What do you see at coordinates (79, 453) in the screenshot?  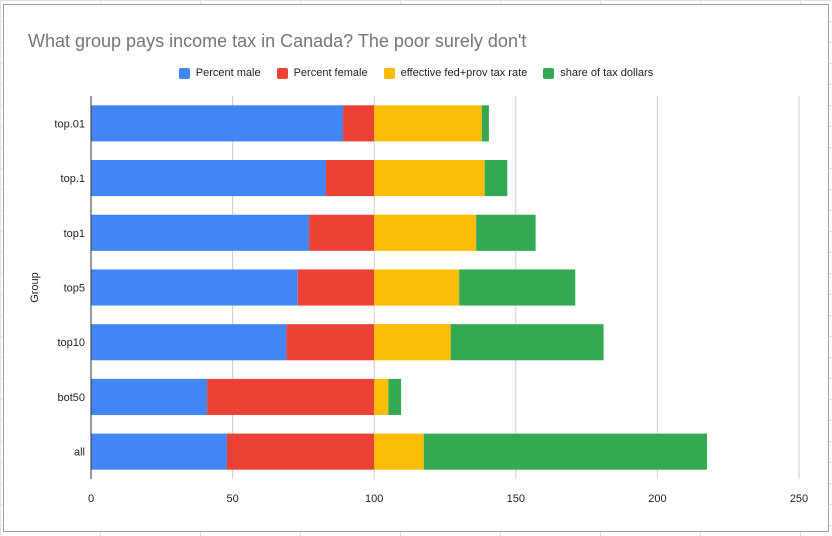 I see `y-tick-label: all` at bounding box center [79, 453].